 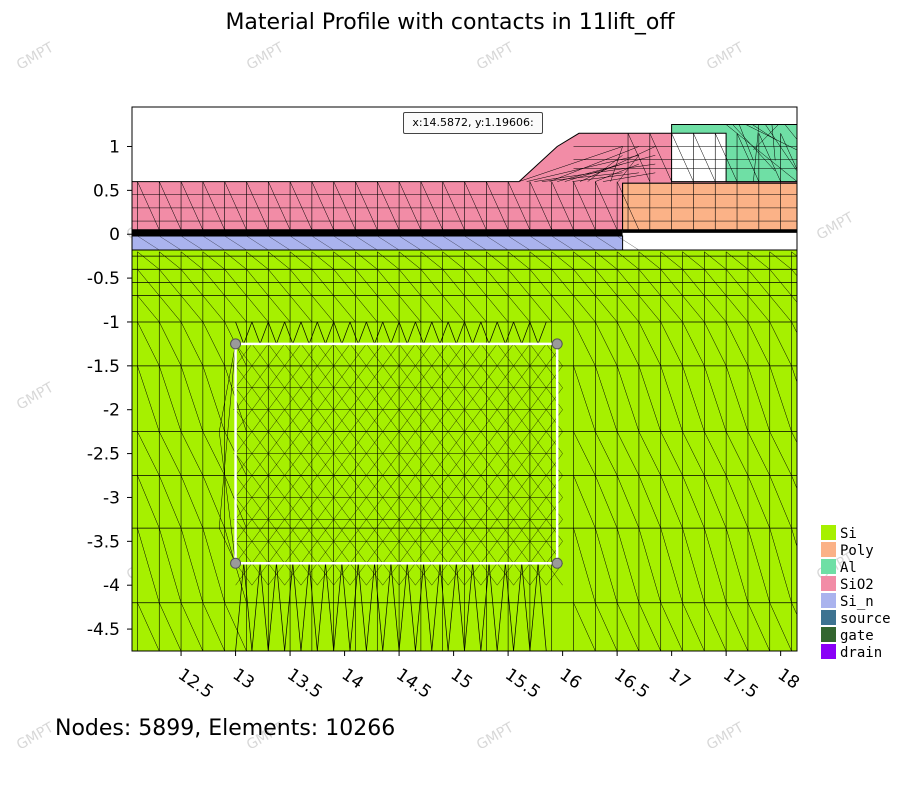 I want to click on x-tick-label: 14, so click(x=352, y=679).